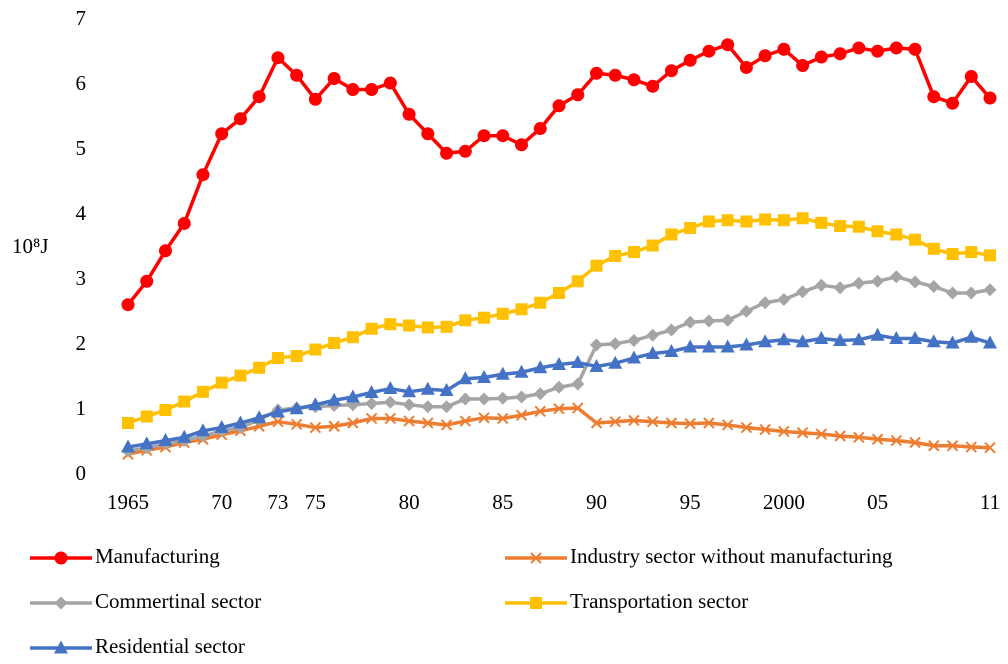 This screenshot has height=664, width=1008. I want to click on x-tick-label: 1965, so click(128, 502).